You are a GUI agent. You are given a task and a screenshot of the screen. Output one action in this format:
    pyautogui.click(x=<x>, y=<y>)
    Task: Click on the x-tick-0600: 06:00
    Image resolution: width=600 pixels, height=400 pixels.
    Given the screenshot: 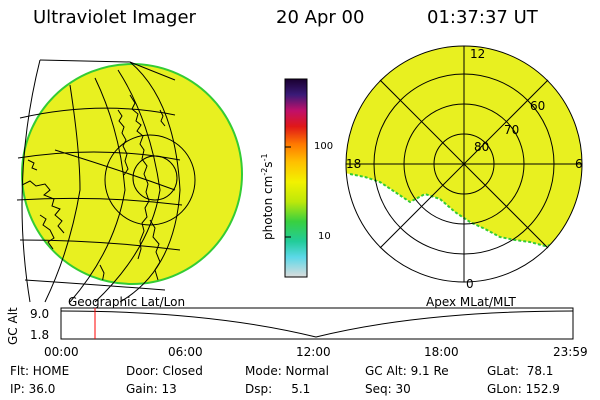 What is the action you would take?
    pyautogui.click(x=185, y=352)
    